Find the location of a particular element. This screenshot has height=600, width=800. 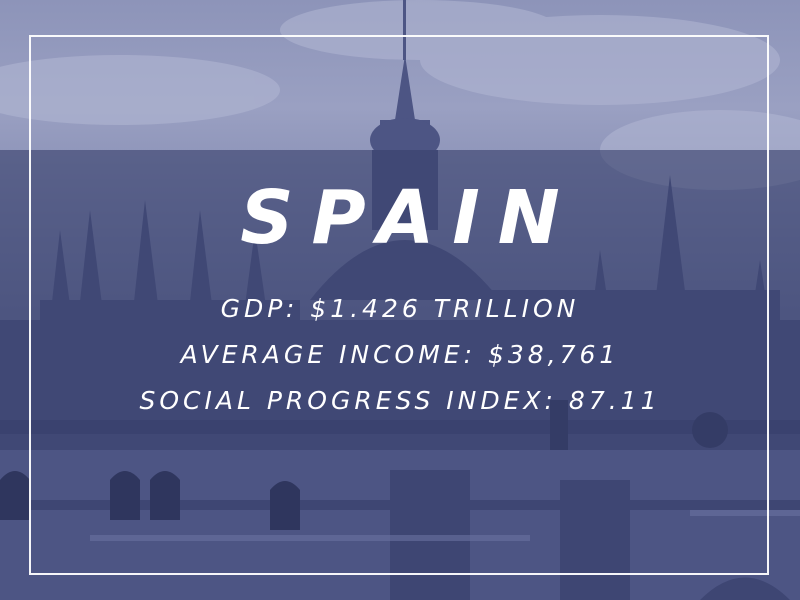

balustrade is located at coordinates (445, 525).